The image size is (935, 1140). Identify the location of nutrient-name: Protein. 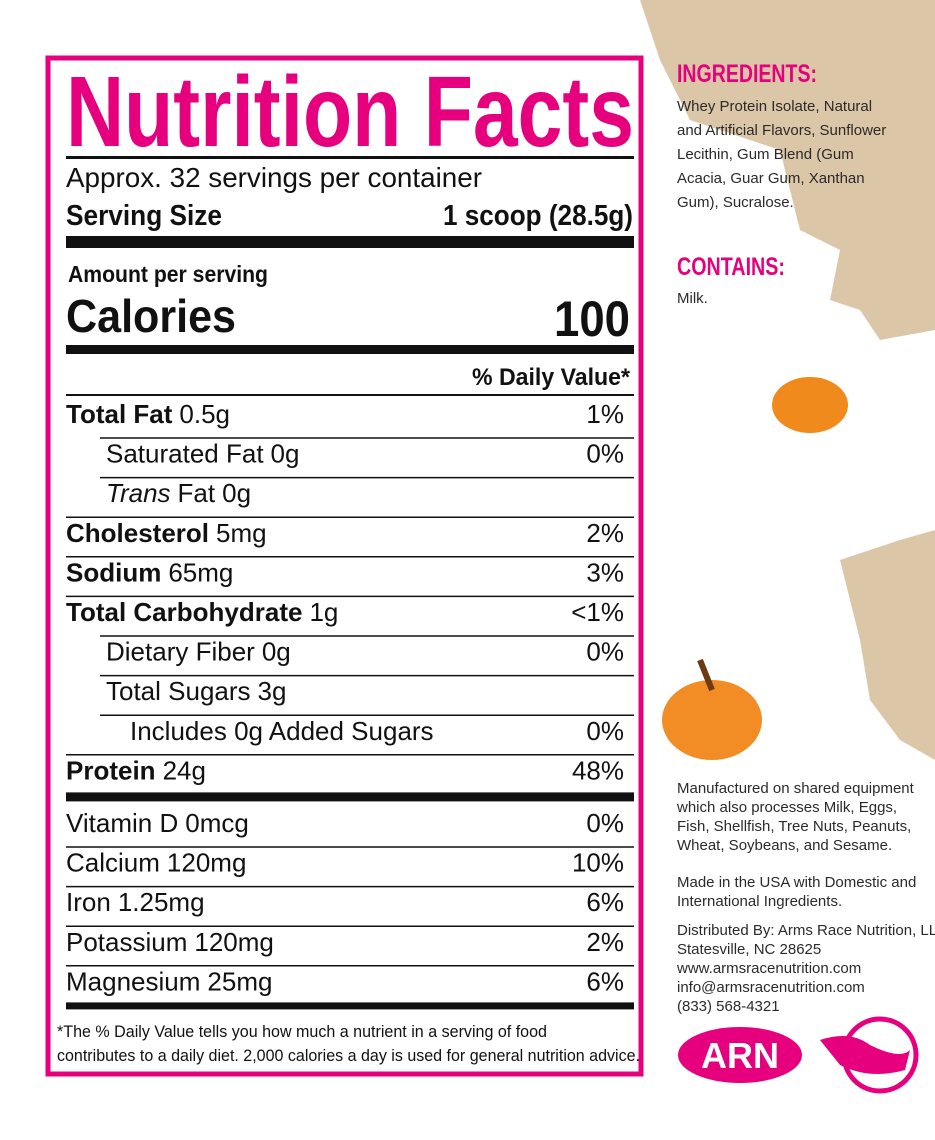
(111, 770).